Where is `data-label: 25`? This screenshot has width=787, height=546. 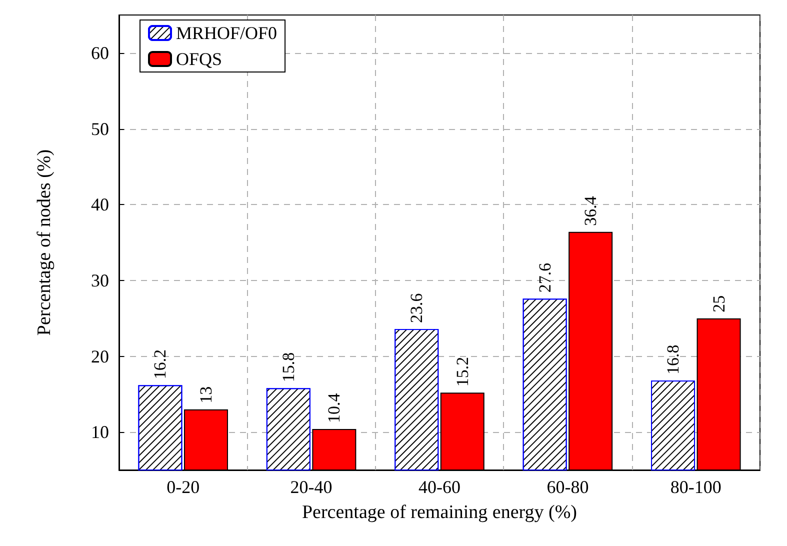
data-label: 25 is located at coordinates (718, 303).